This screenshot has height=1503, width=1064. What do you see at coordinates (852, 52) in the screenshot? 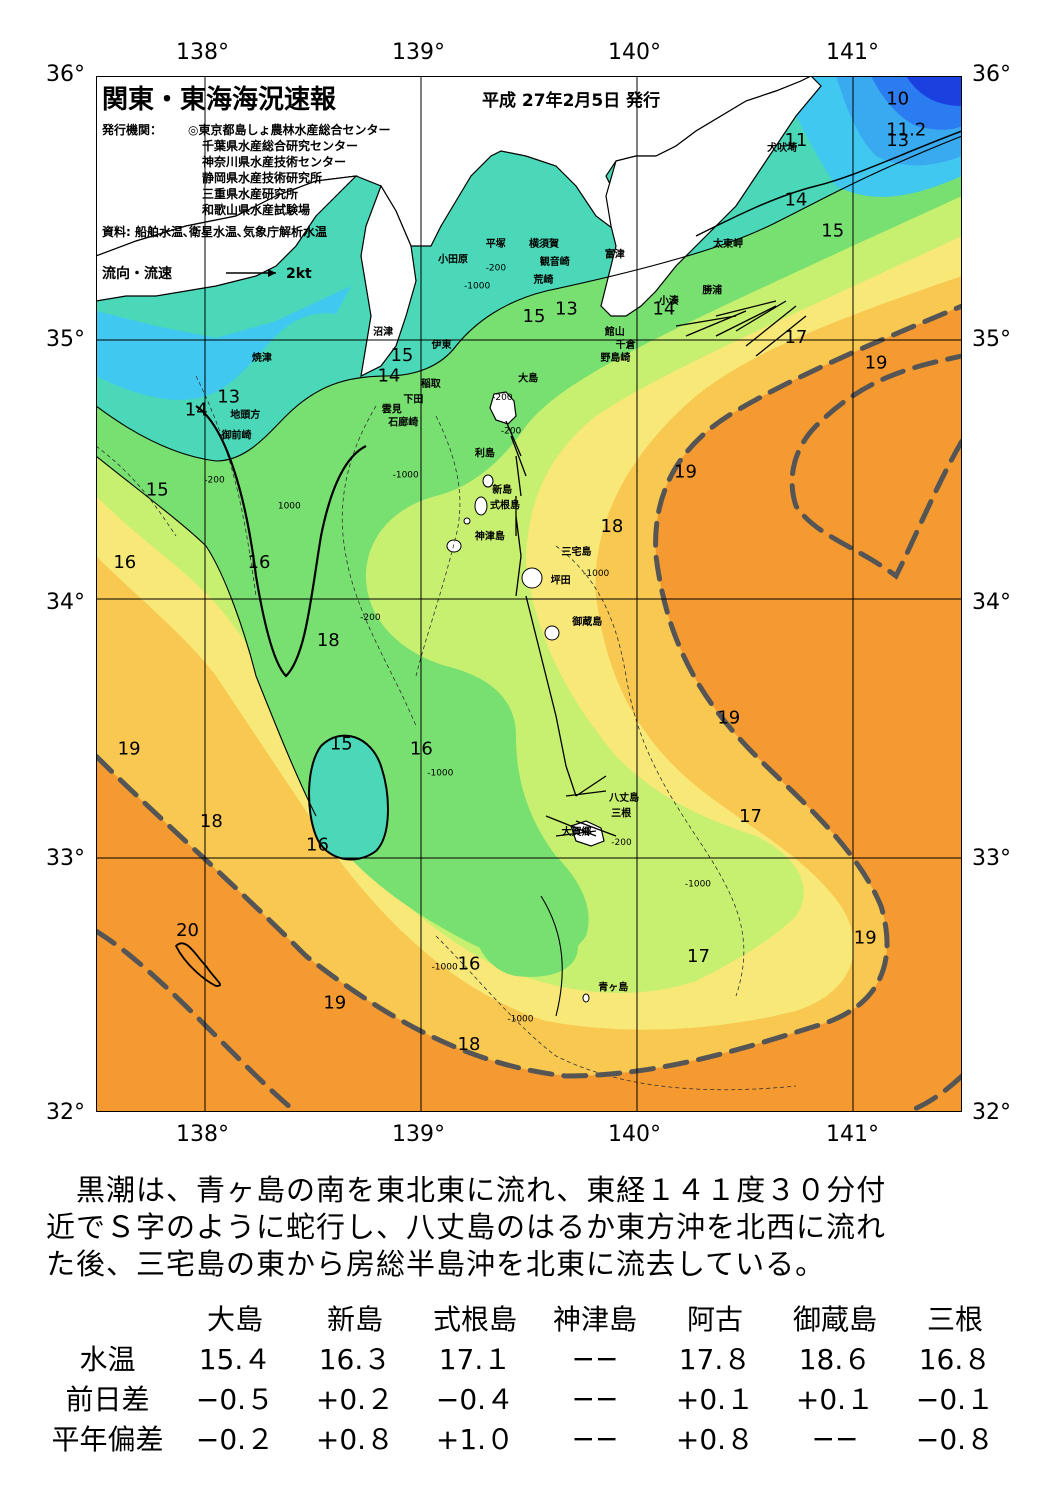
I see `lon-label-top-141: 141°` at bounding box center [852, 52].